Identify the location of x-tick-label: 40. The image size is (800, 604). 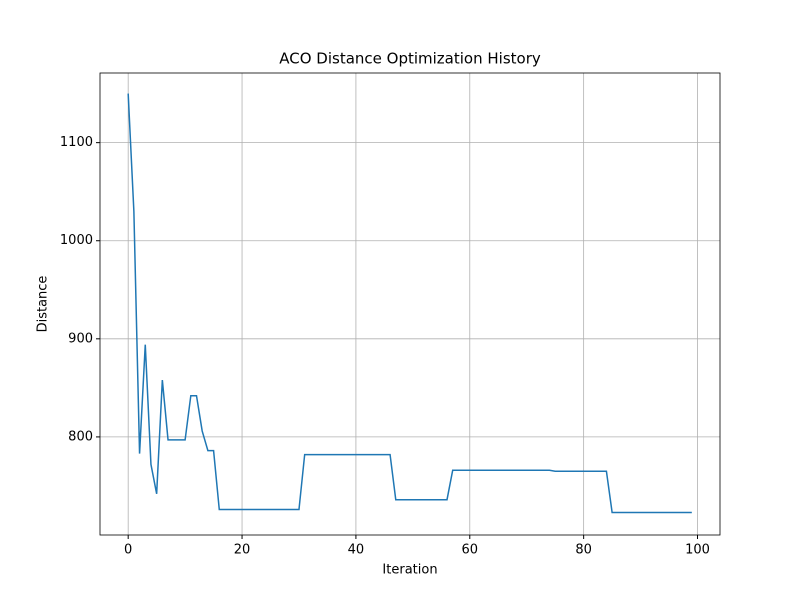
(356, 550).